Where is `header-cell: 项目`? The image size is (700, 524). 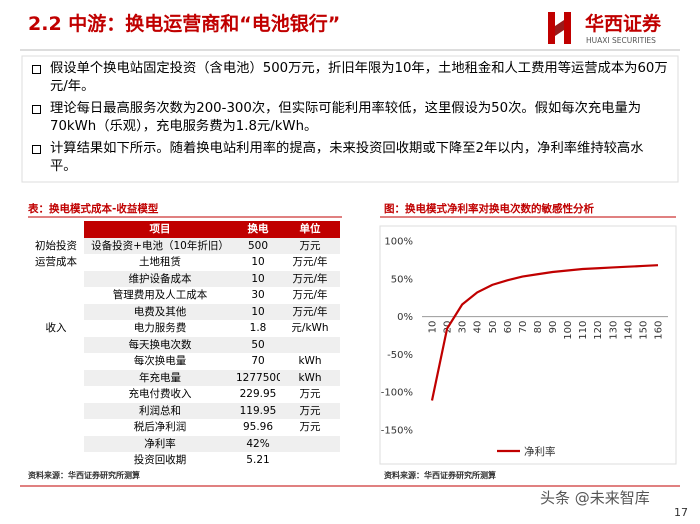
header-cell: 项目 is located at coordinates (160, 229).